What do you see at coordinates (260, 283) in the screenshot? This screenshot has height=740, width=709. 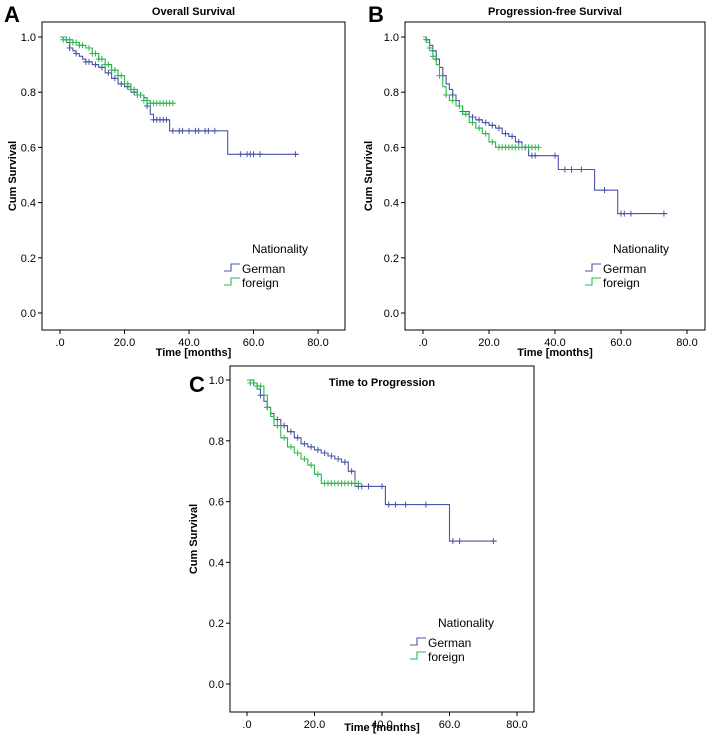 I see `legend-entry-foreign: foreign` at bounding box center [260, 283].